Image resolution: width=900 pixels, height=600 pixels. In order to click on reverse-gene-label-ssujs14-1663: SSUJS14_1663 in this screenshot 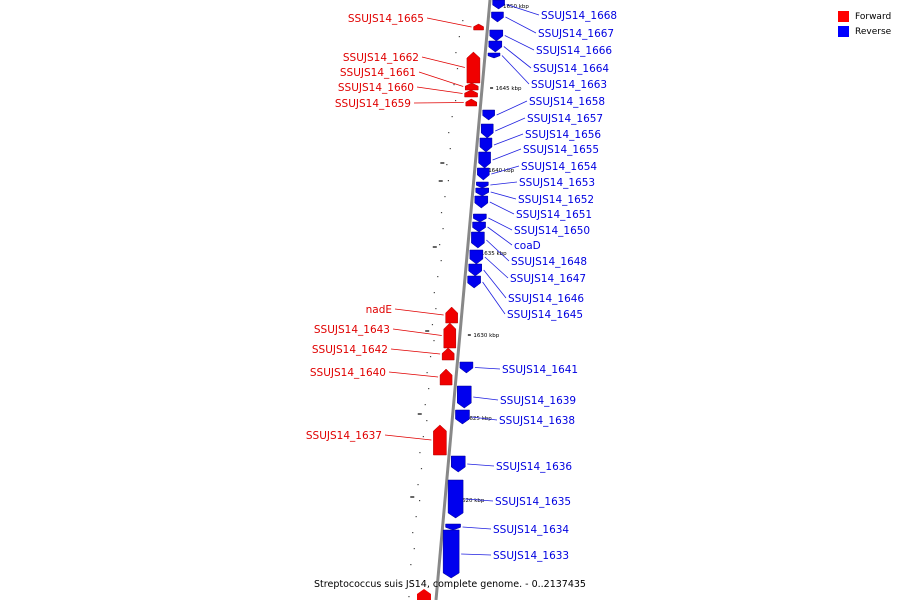, I will do `click(569, 85)`.